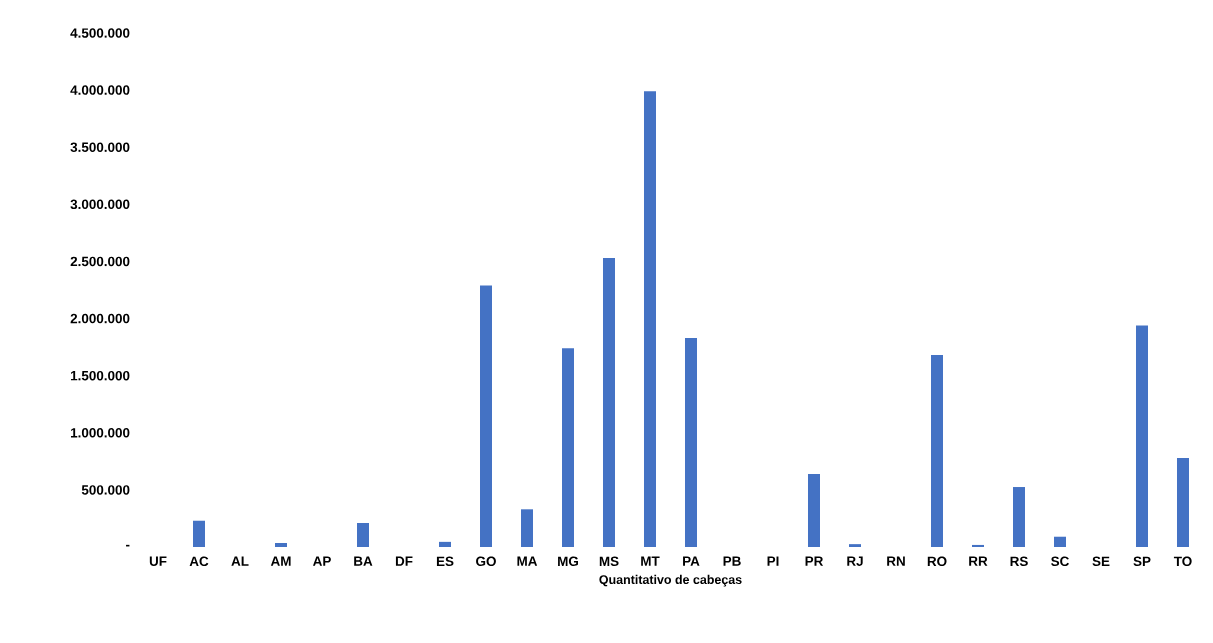 This screenshot has height=643, width=1213. I want to click on x-tick-label: RS, so click(1019, 561).